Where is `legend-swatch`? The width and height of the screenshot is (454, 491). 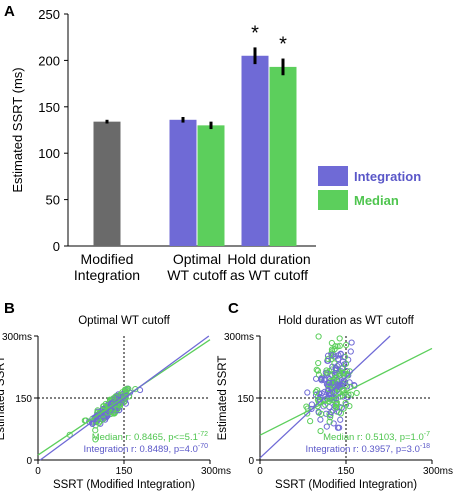 legend-swatch is located at coordinates (333, 176).